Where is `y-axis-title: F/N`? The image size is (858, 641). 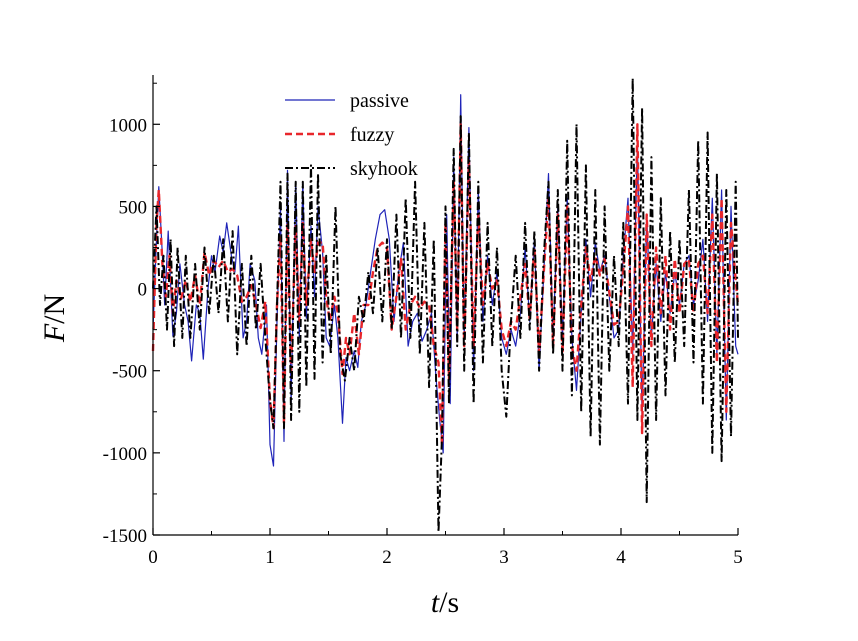
y-axis-title: F/N is located at coordinates (54, 318).